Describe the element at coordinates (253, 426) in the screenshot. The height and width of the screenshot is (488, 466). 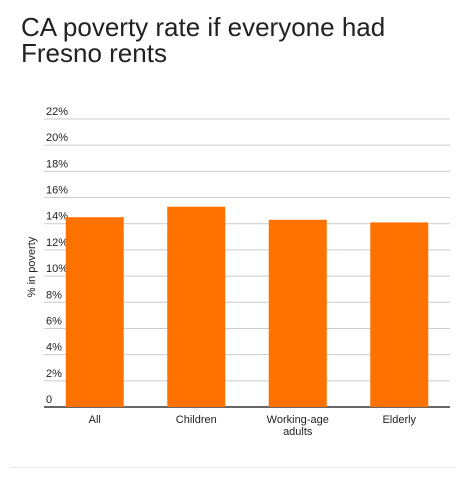
I see `x-tick-labels: All Children Working-age adults Elderly` at that location.